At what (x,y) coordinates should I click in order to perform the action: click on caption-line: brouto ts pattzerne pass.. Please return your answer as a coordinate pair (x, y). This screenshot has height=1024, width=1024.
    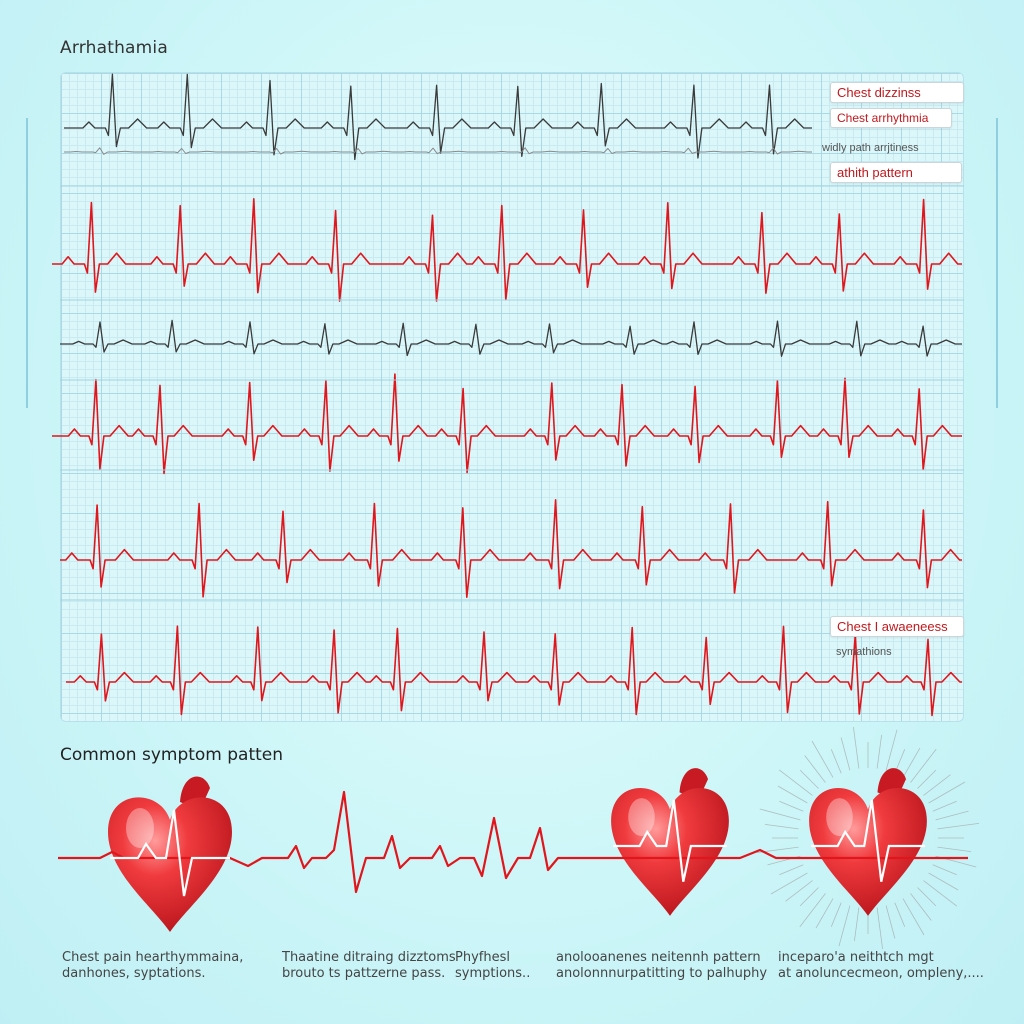
    Looking at the image, I should click on (364, 974).